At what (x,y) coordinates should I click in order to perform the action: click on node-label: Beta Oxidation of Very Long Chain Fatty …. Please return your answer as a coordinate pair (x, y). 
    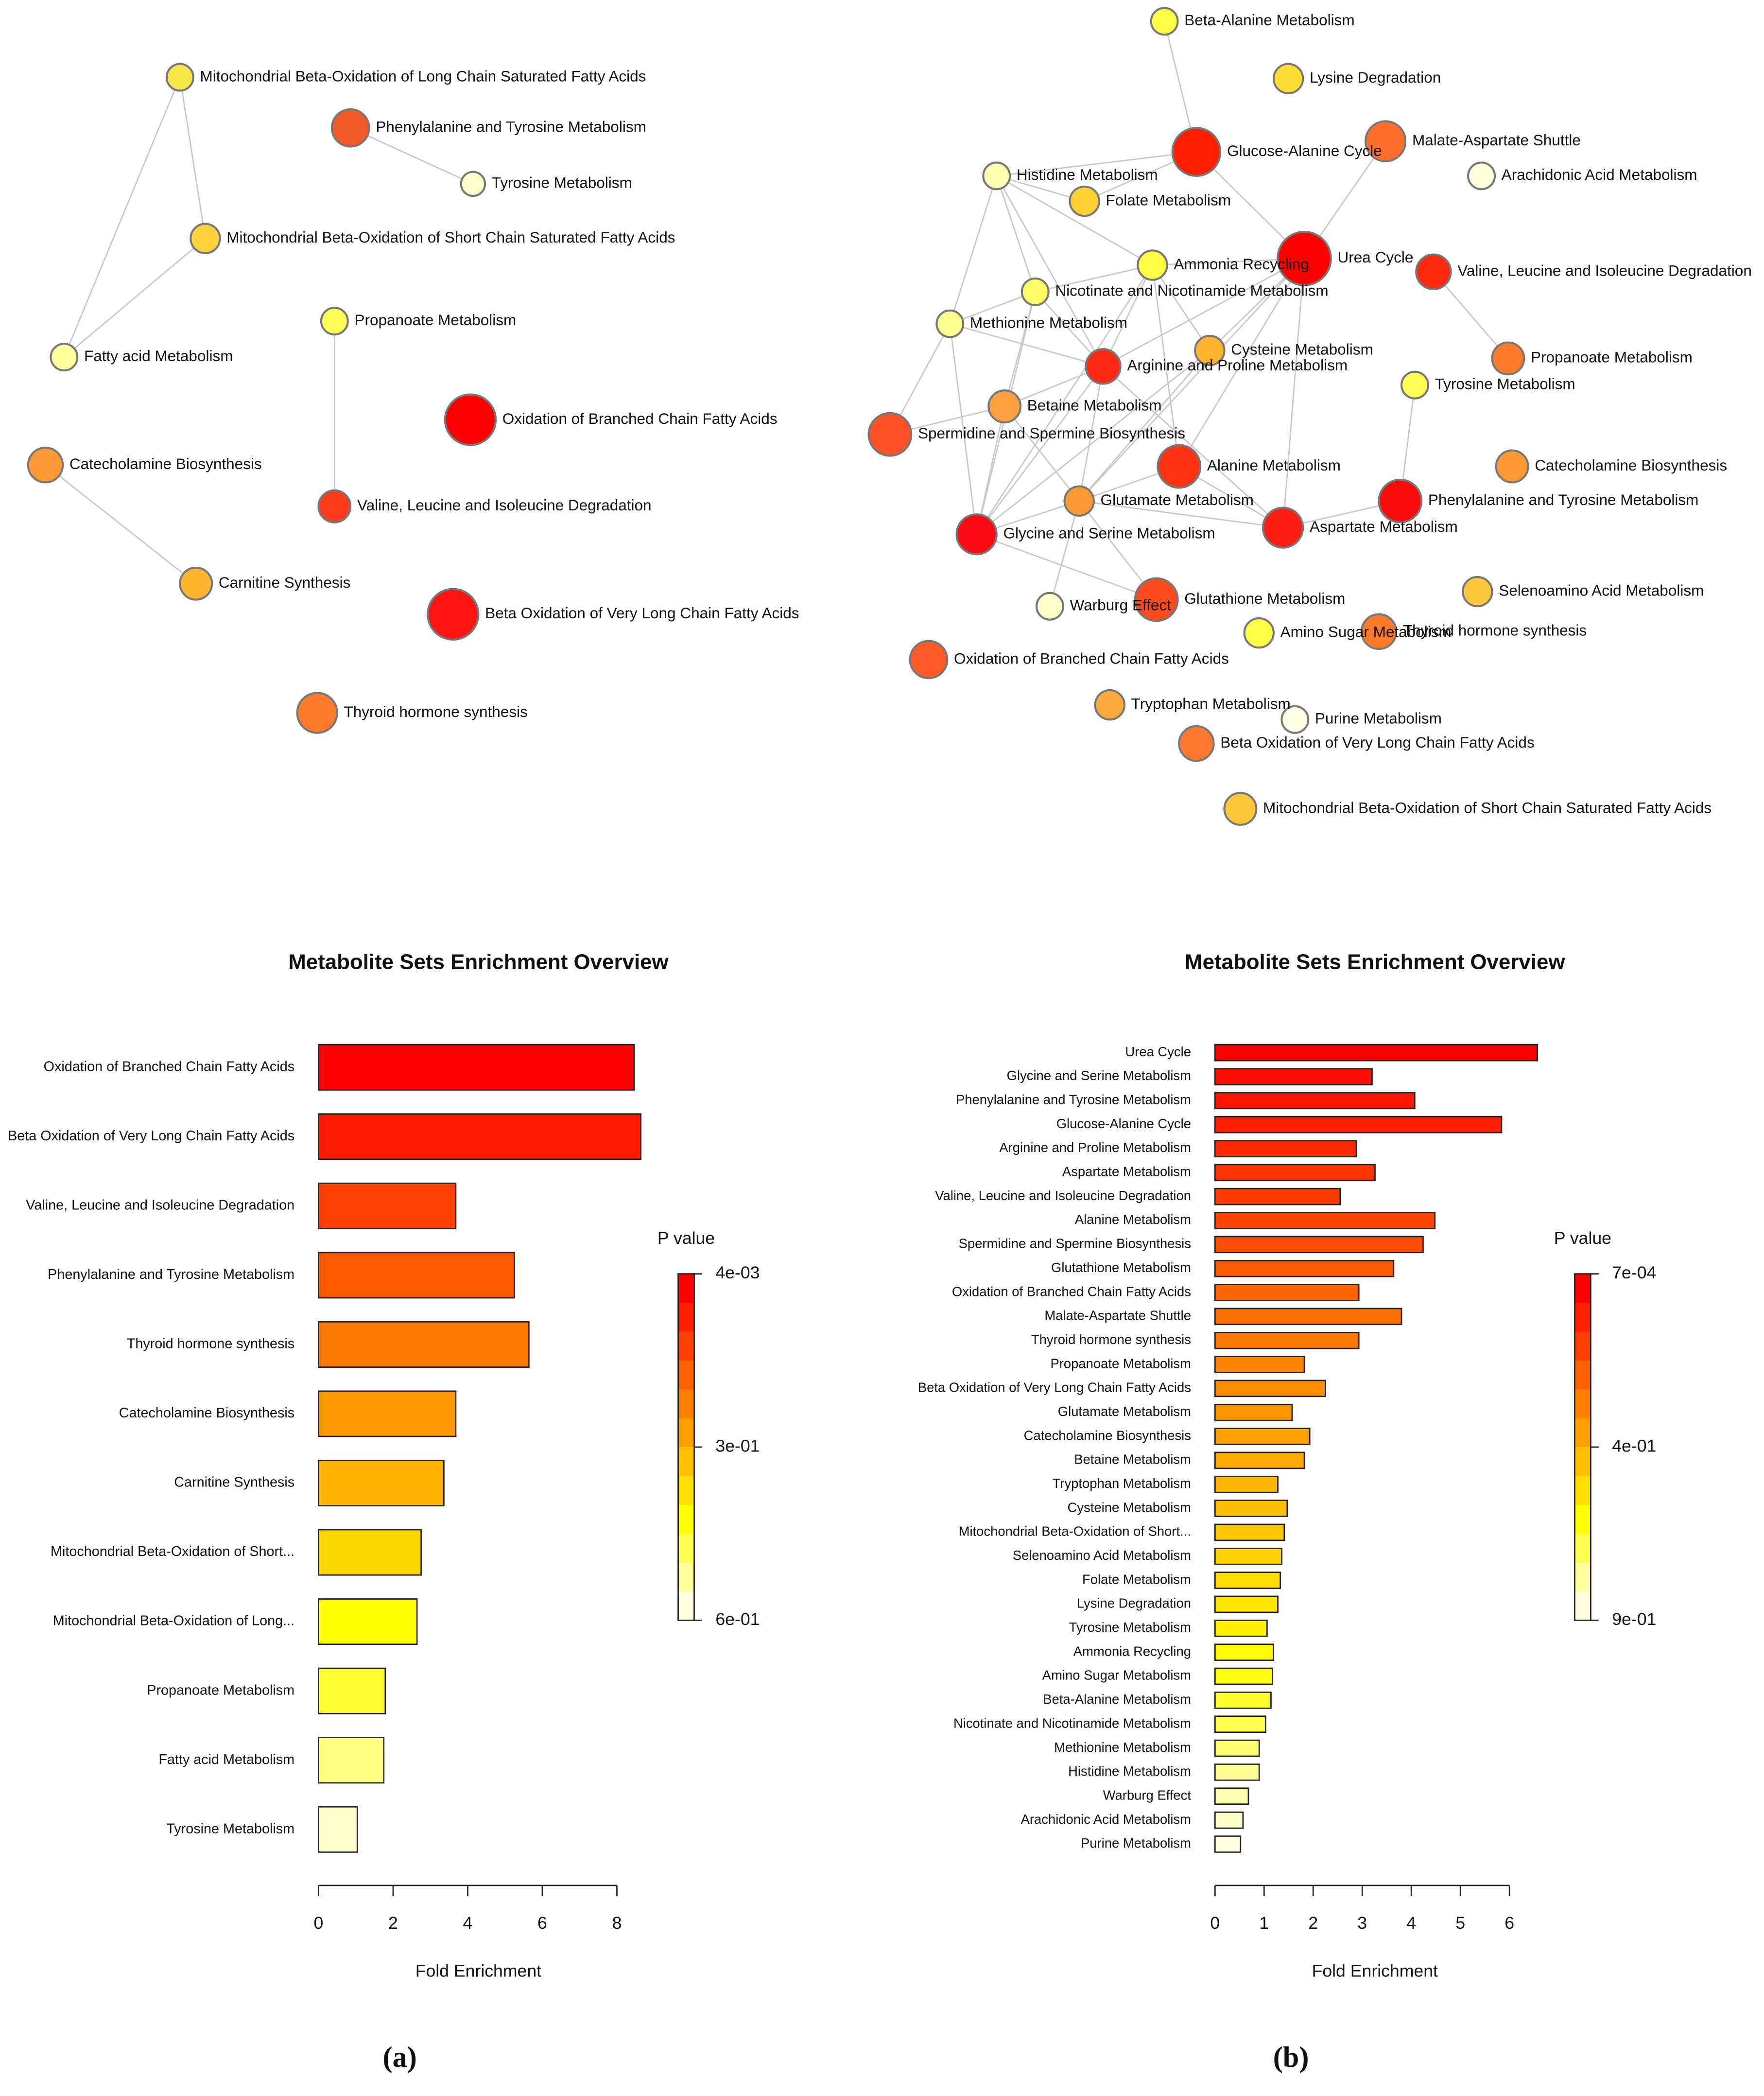
    Looking at the image, I should click on (1377, 742).